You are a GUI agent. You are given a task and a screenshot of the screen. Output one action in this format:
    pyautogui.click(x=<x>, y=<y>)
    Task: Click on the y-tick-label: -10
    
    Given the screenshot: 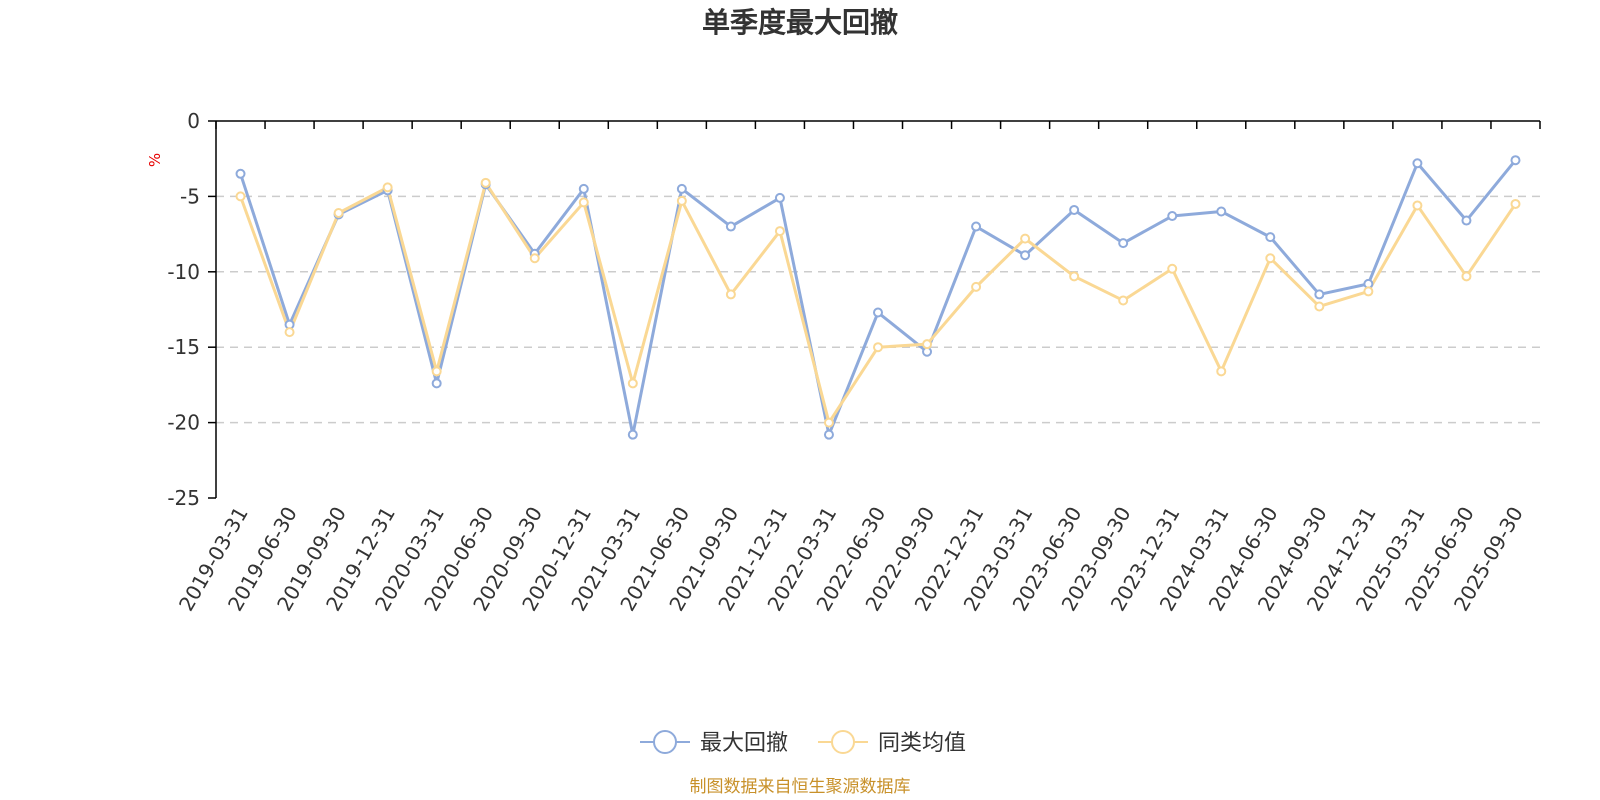 What is the action you would take?
    pyautogui.click(x=183, y=272)
    